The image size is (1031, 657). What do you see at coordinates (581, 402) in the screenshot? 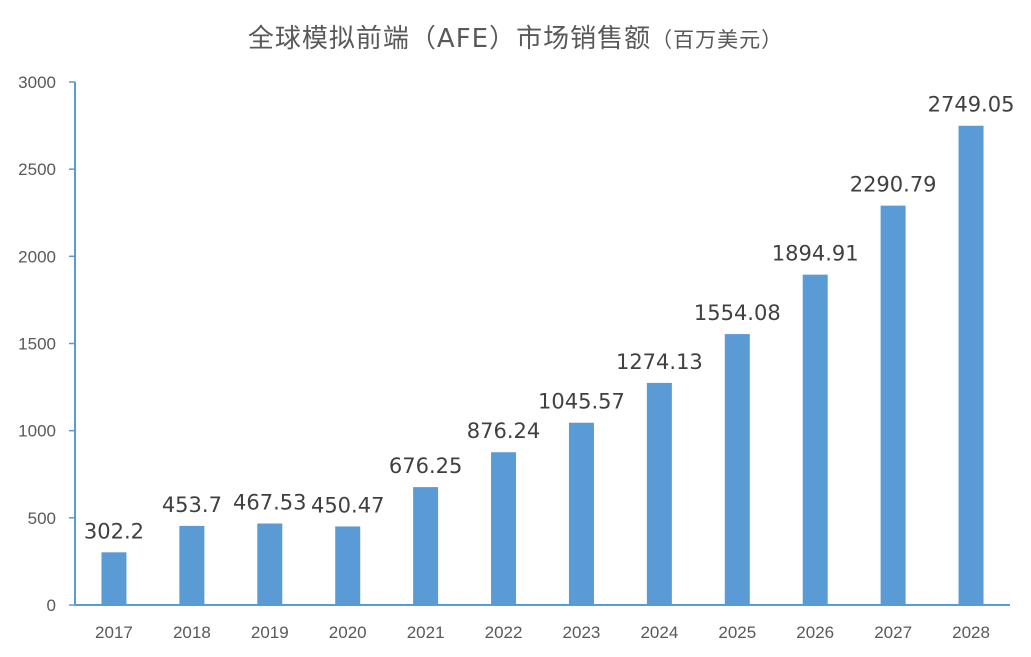
I see `data-label-2023: 1045.57` at bounding box center [581, 402].